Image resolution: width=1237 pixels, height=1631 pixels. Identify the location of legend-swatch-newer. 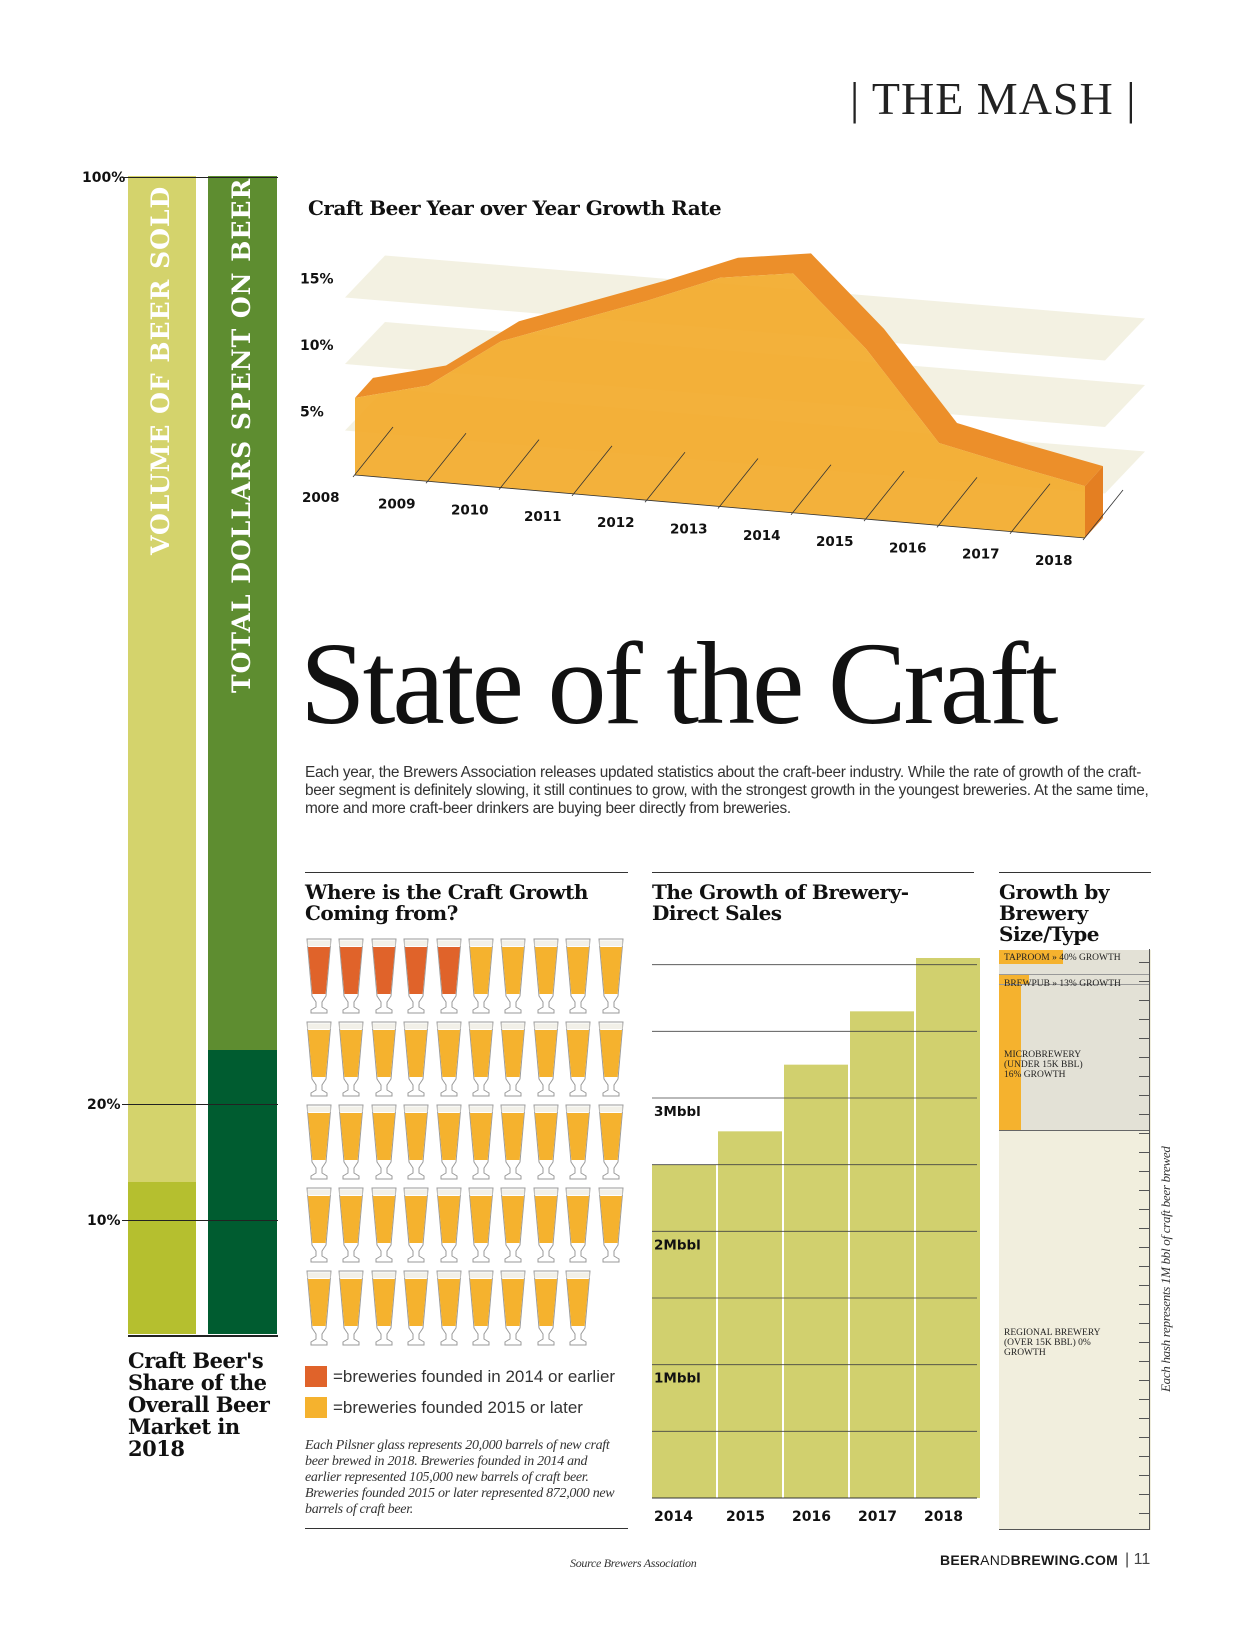
(316, 1407).